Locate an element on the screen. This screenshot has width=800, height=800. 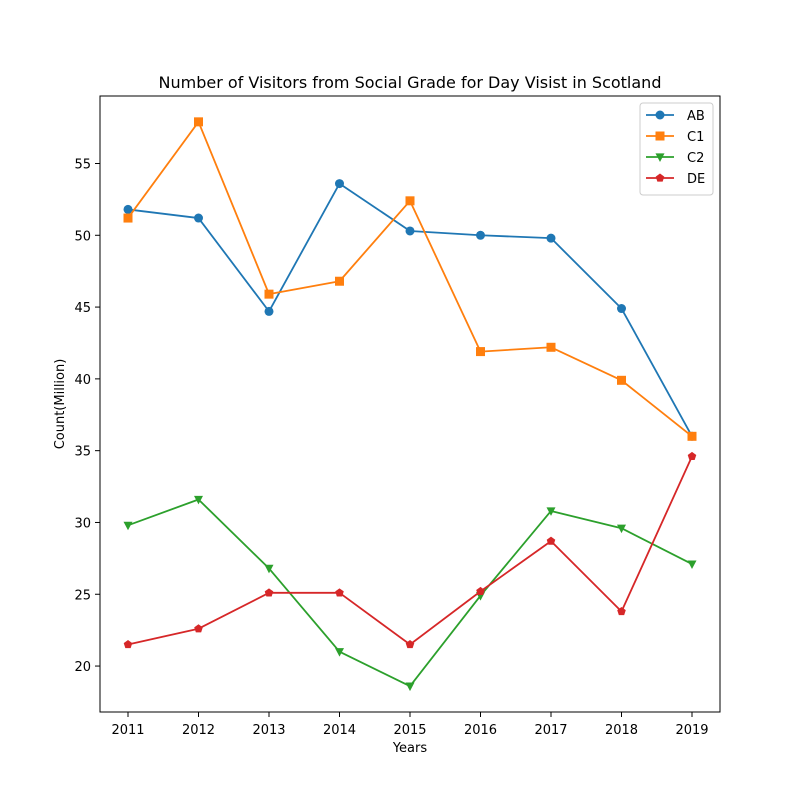
y-tick-label: 20 is located at coordinates (82, 667).